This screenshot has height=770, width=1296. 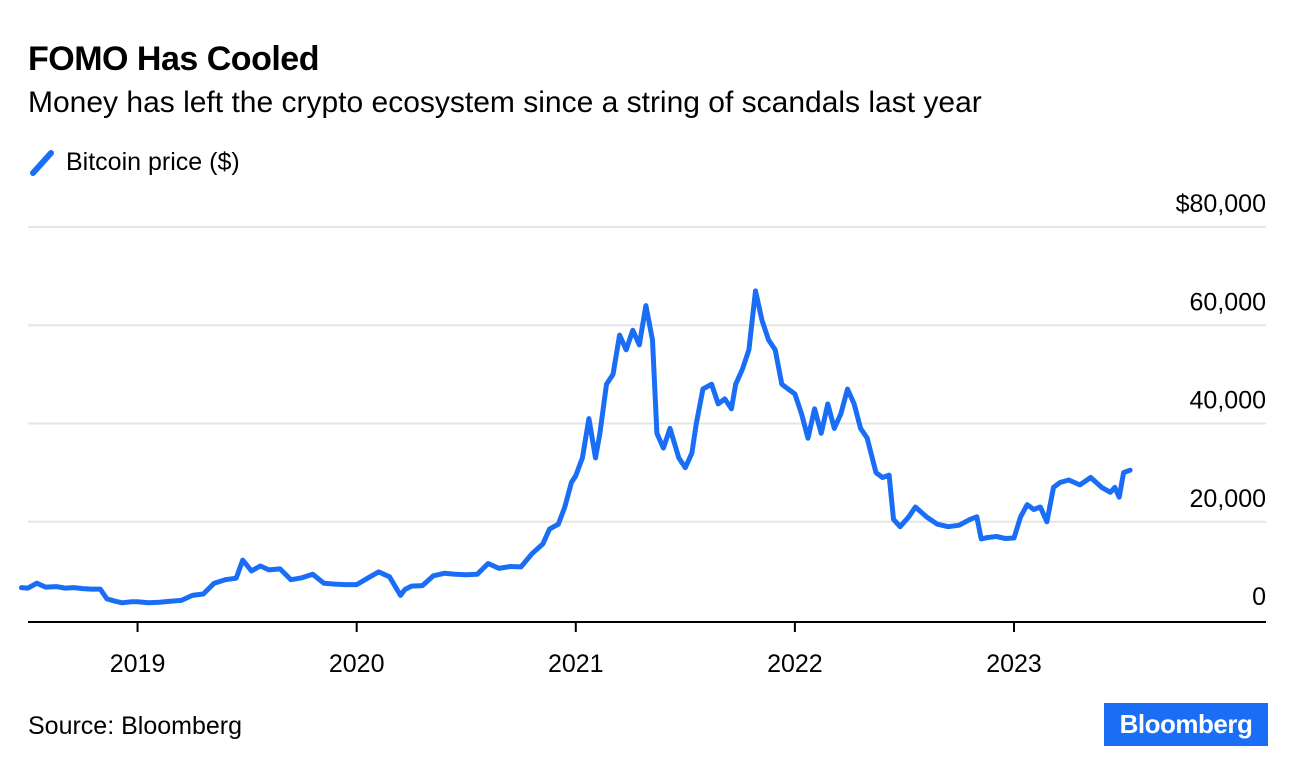 What do you see at coordinates (42, 162) in the screenshot?
I see `legend-line-icon` at bounding box center [42, 162].